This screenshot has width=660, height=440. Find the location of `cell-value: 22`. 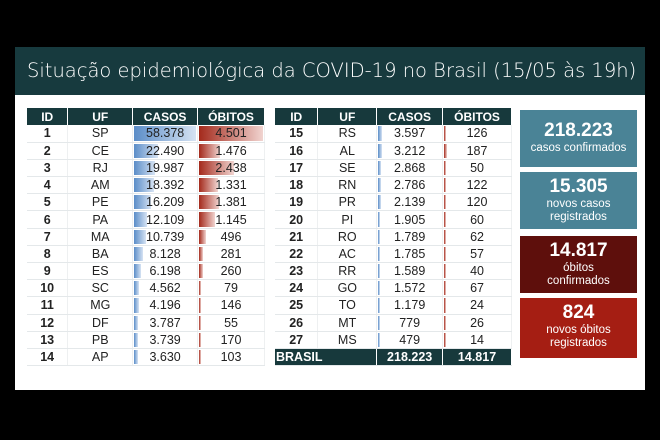

cell-value: 22 is located at coordinates (296, 253).